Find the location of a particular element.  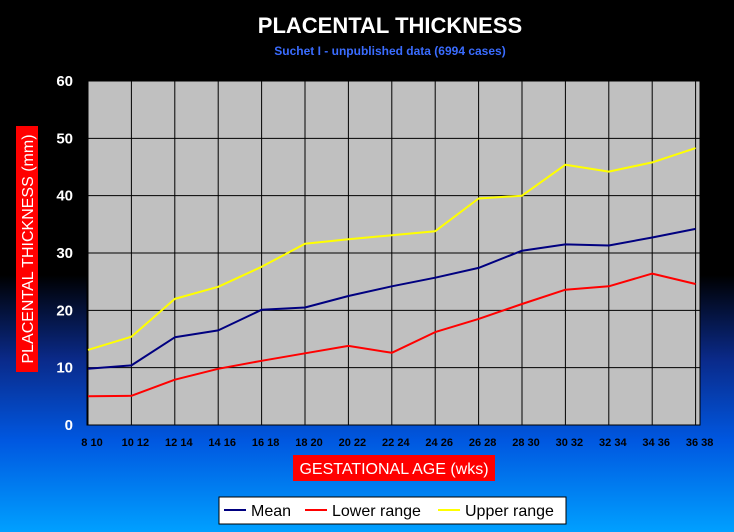

y-tick-labels: 0 10 20 30 40 50 60 is located at coordinates (64, 253).